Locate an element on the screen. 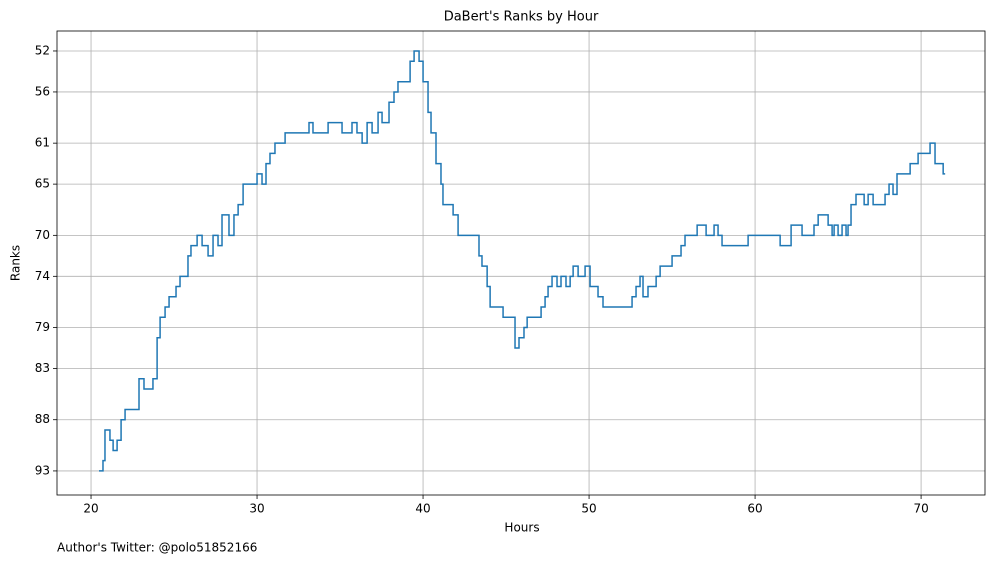  y-axis-label: Ranks is located at coordinates (16, 263).